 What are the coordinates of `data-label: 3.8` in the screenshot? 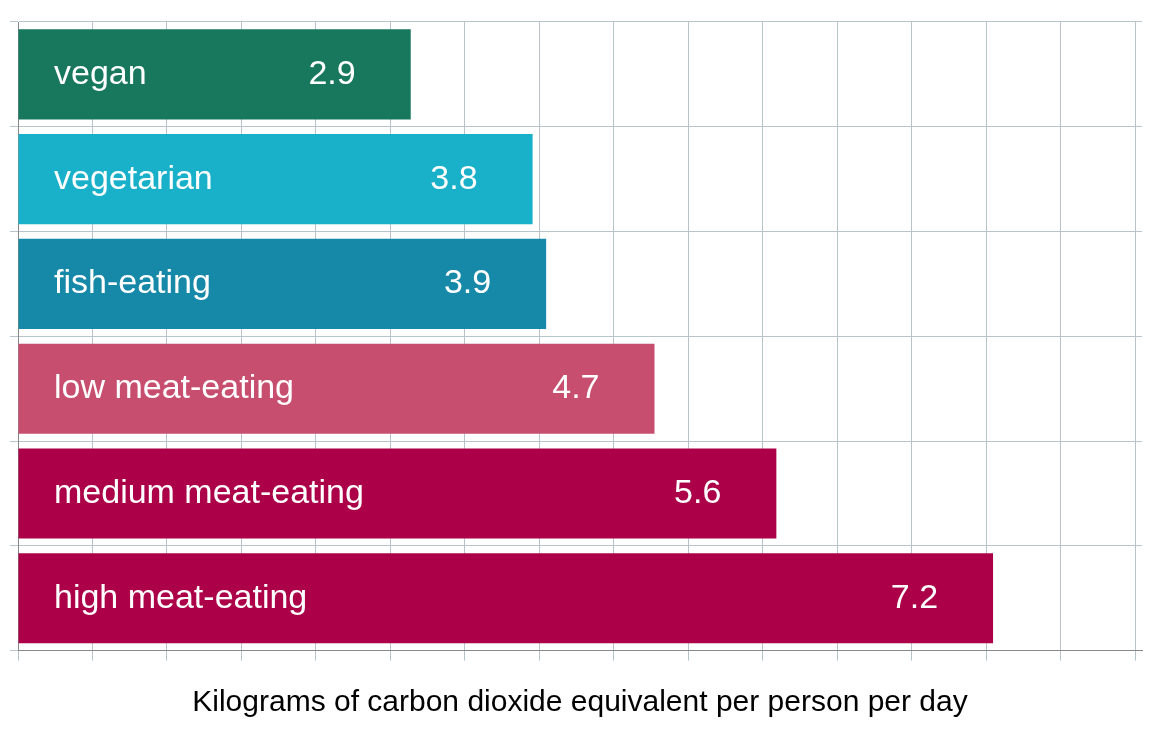 It's located at (454, 176).